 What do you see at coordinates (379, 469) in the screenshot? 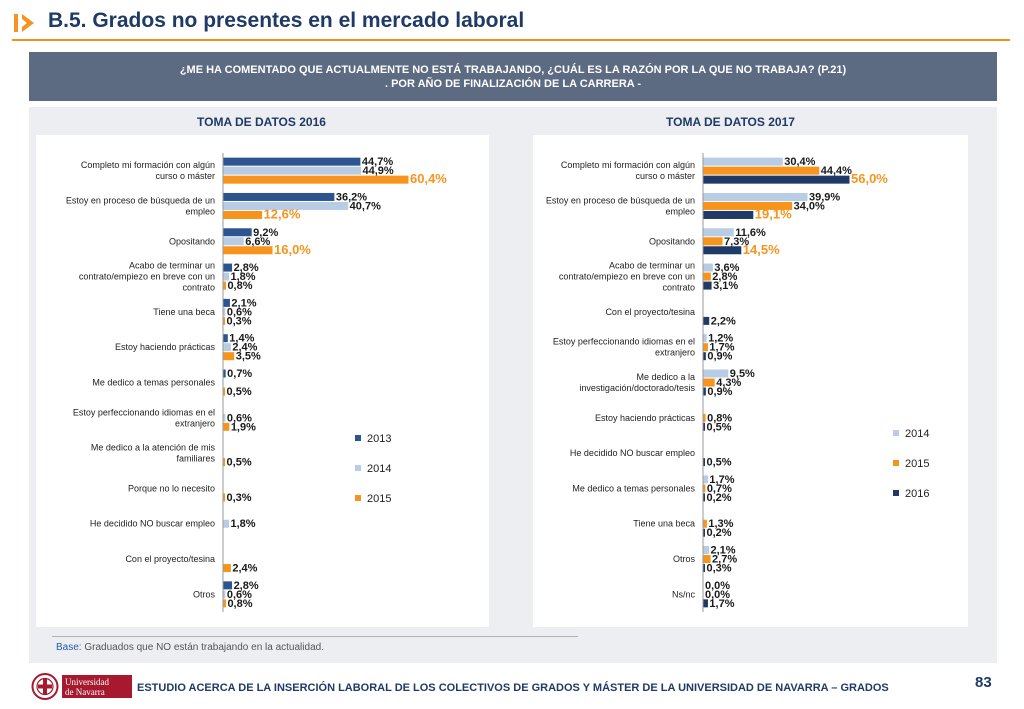
I see `legend-label-2014: 2014` at bounding box center [379, 469].